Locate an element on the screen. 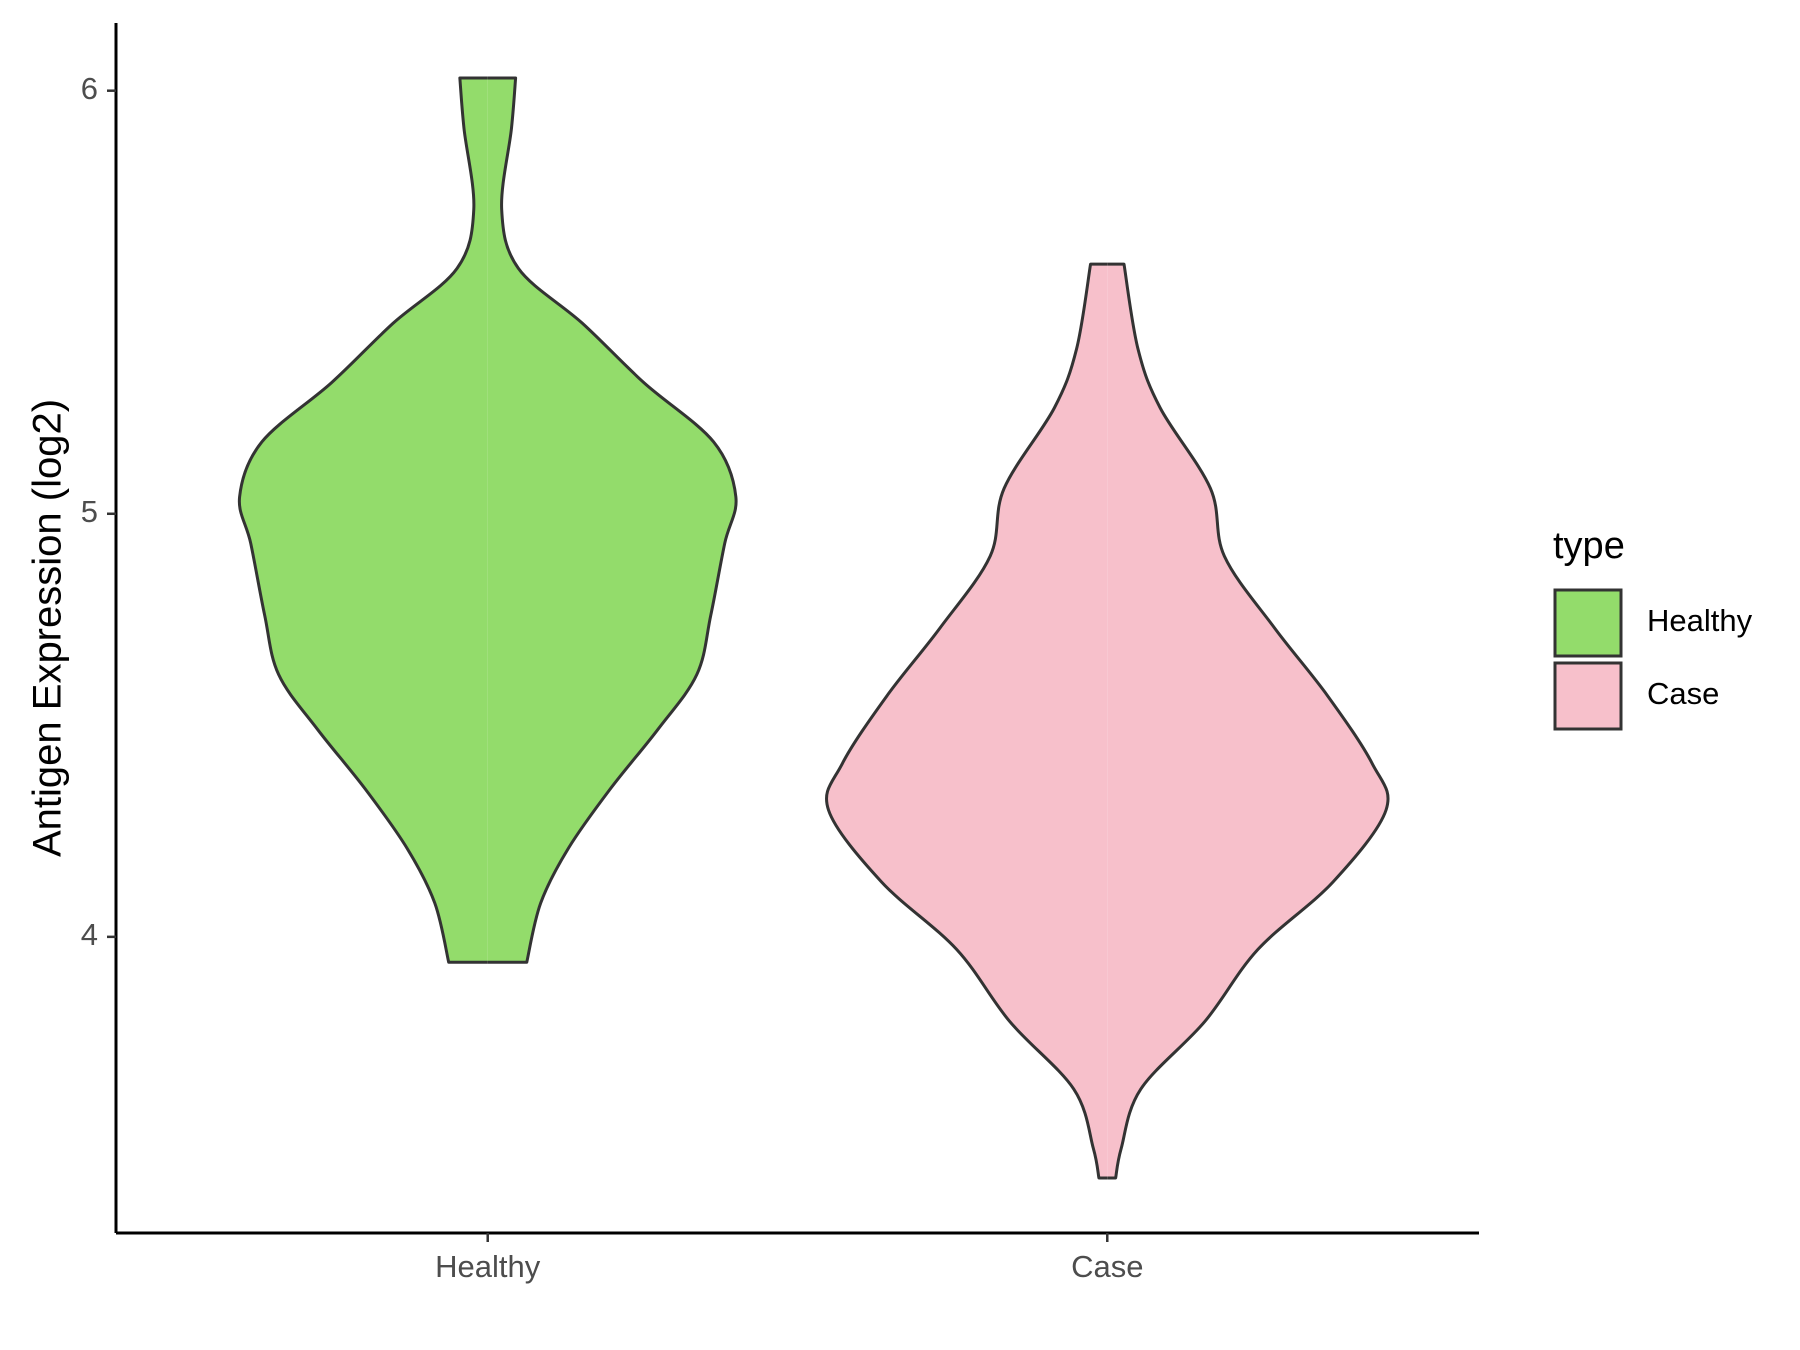 The image size is (1800, 1350). x-tick-label: Case is located at coordinates (1107, 1266).